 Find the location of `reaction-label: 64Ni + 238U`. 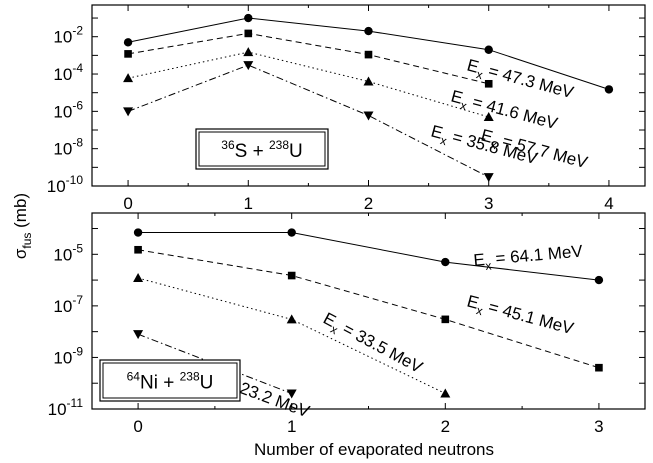

reaction-label: 64Ni + 238U is located at coordinates (170, 382).